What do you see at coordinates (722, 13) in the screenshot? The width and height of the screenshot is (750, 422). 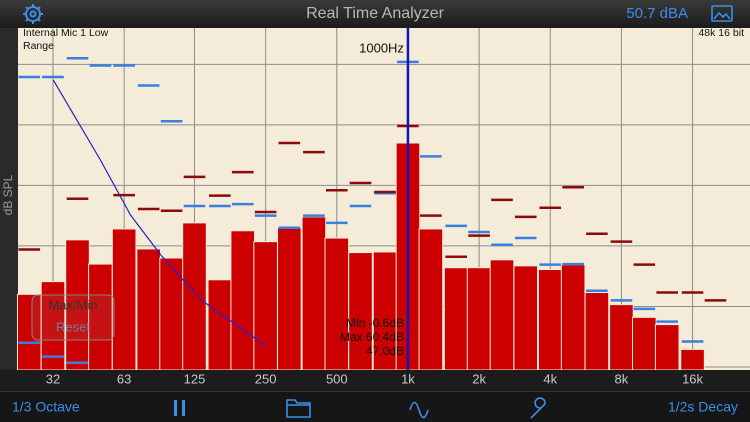 I see `image-icon` at bounding box center [722, 13].